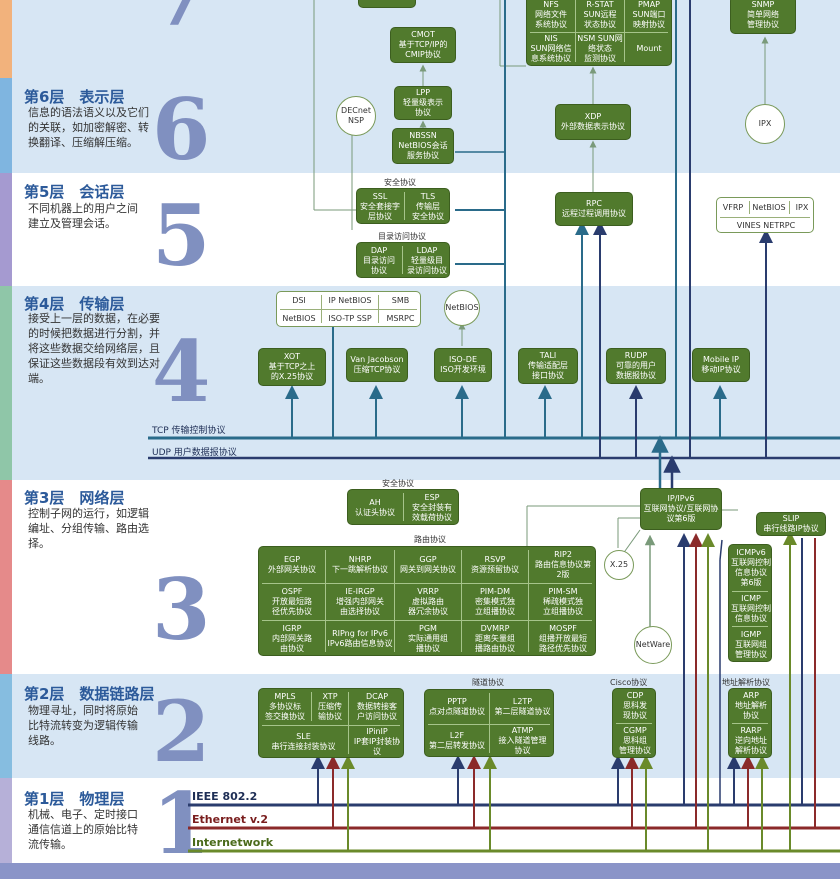 The height and width of the screenshot is (879, 840). Describe the element at coordinates (593, 121) in the screenshot. I see `protocol-xdp-label: XDP 外部数据表示协议` at that location.